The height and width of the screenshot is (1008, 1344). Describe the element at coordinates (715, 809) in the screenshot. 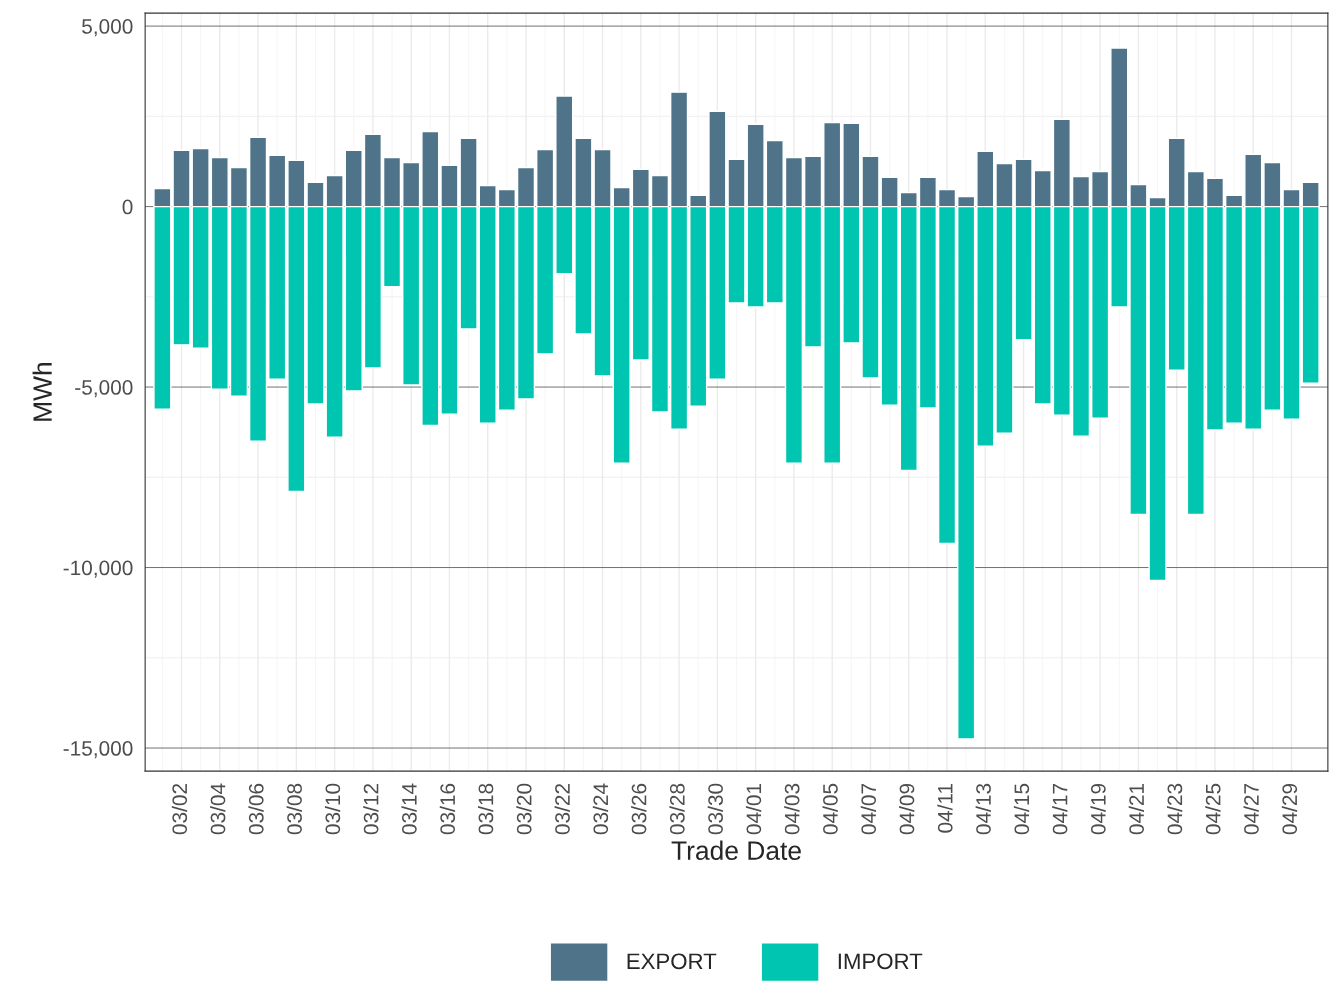

I see `x-tick-label: 03/30` at that location.